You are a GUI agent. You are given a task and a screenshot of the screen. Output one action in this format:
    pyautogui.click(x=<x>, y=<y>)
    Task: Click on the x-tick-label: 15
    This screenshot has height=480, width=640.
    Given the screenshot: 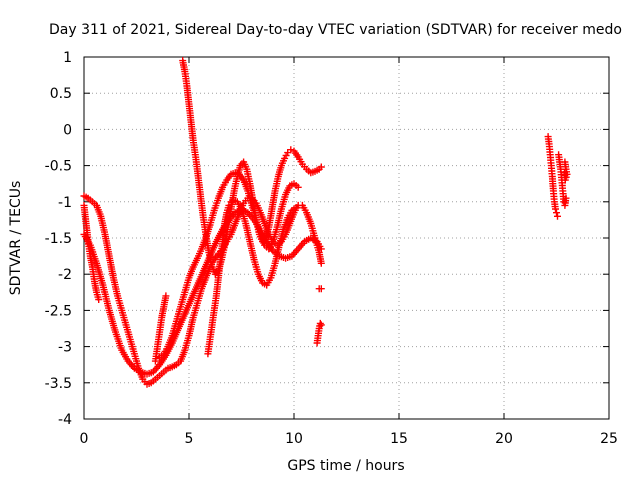 What is the action you would take?
    pyautogui.click(x=399, y=439)
    